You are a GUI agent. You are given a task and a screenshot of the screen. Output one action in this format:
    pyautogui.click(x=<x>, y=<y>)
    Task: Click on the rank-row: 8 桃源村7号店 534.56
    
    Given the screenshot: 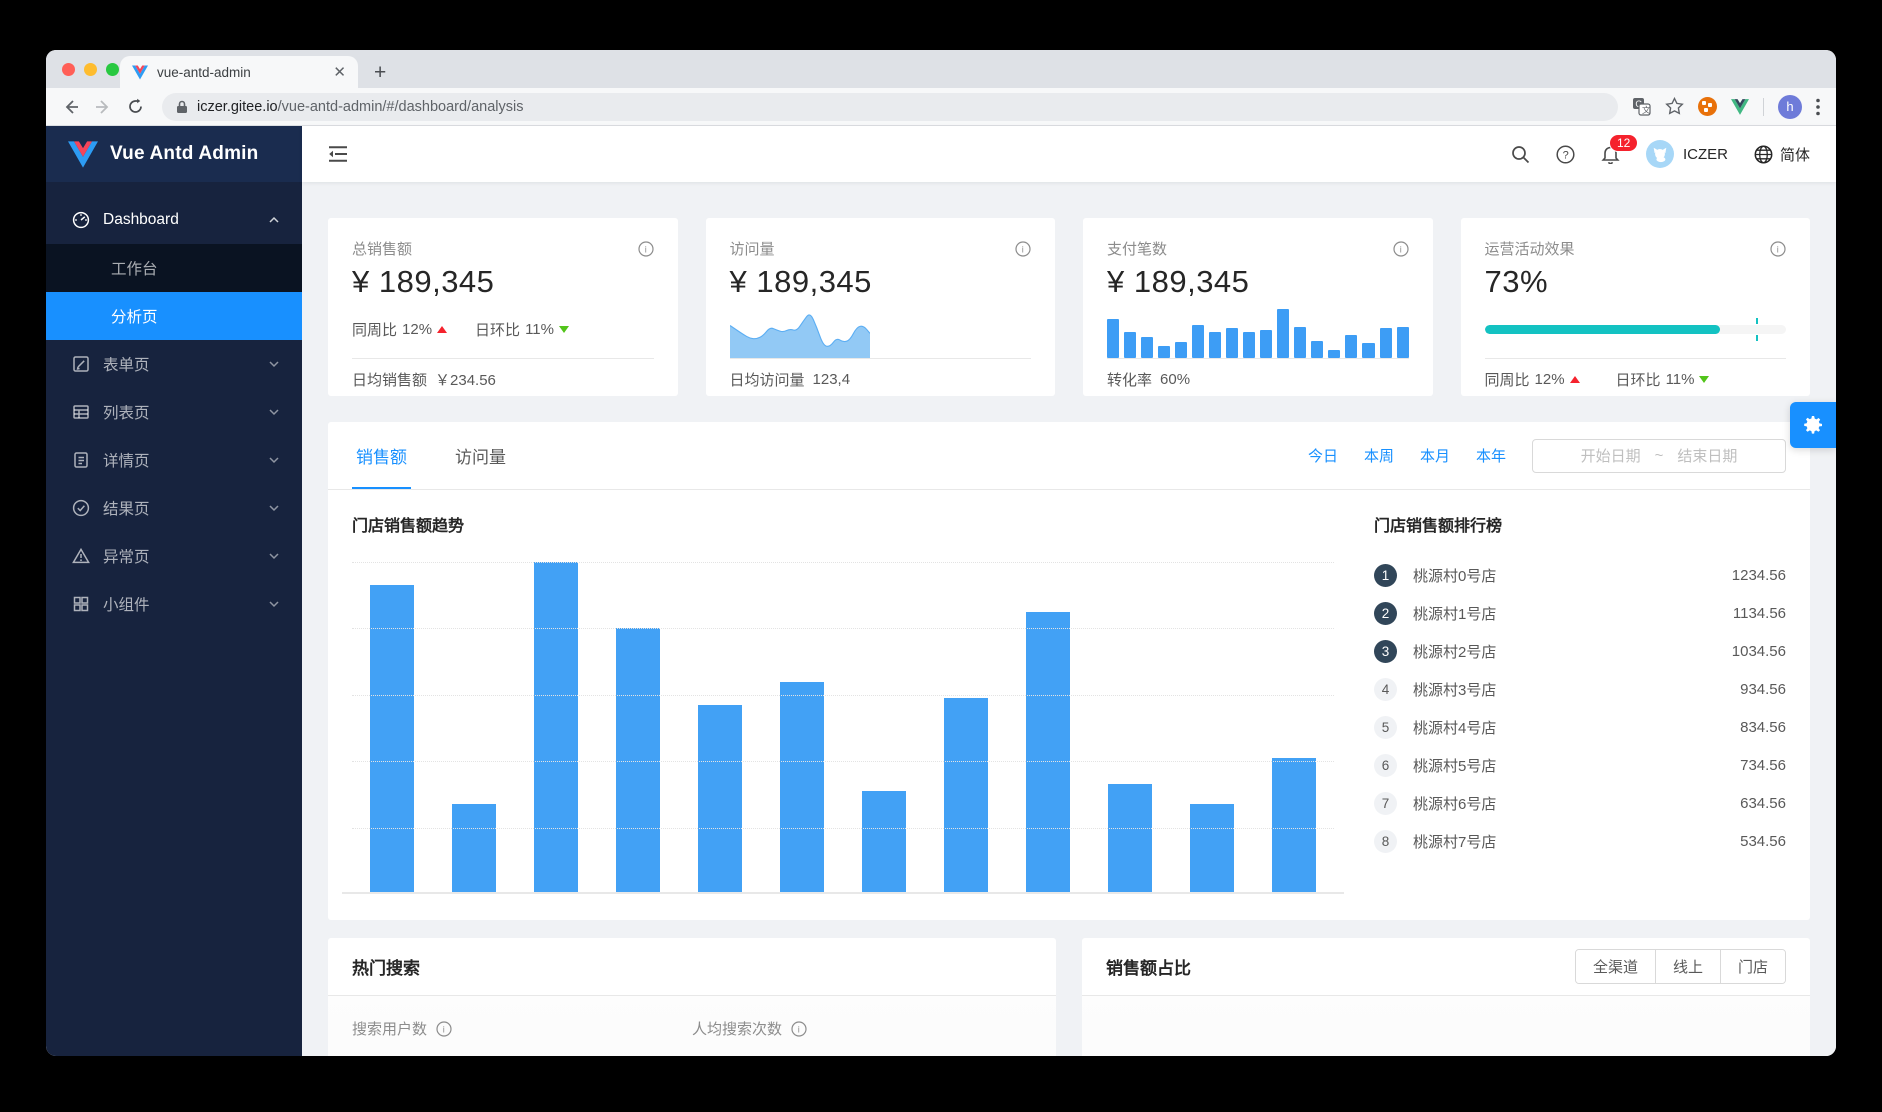 What is the action you would take?
    pyautogui.click(x=1580, y=841)
    